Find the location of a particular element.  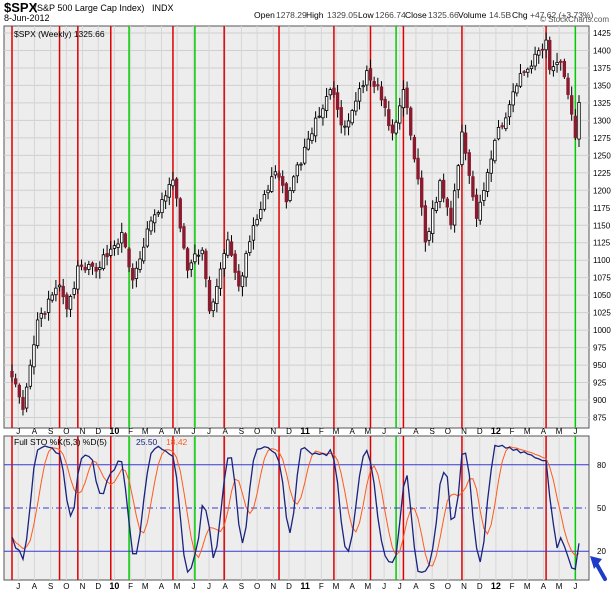

price-tick-label: 1000 is located at coordinates (602, 330).